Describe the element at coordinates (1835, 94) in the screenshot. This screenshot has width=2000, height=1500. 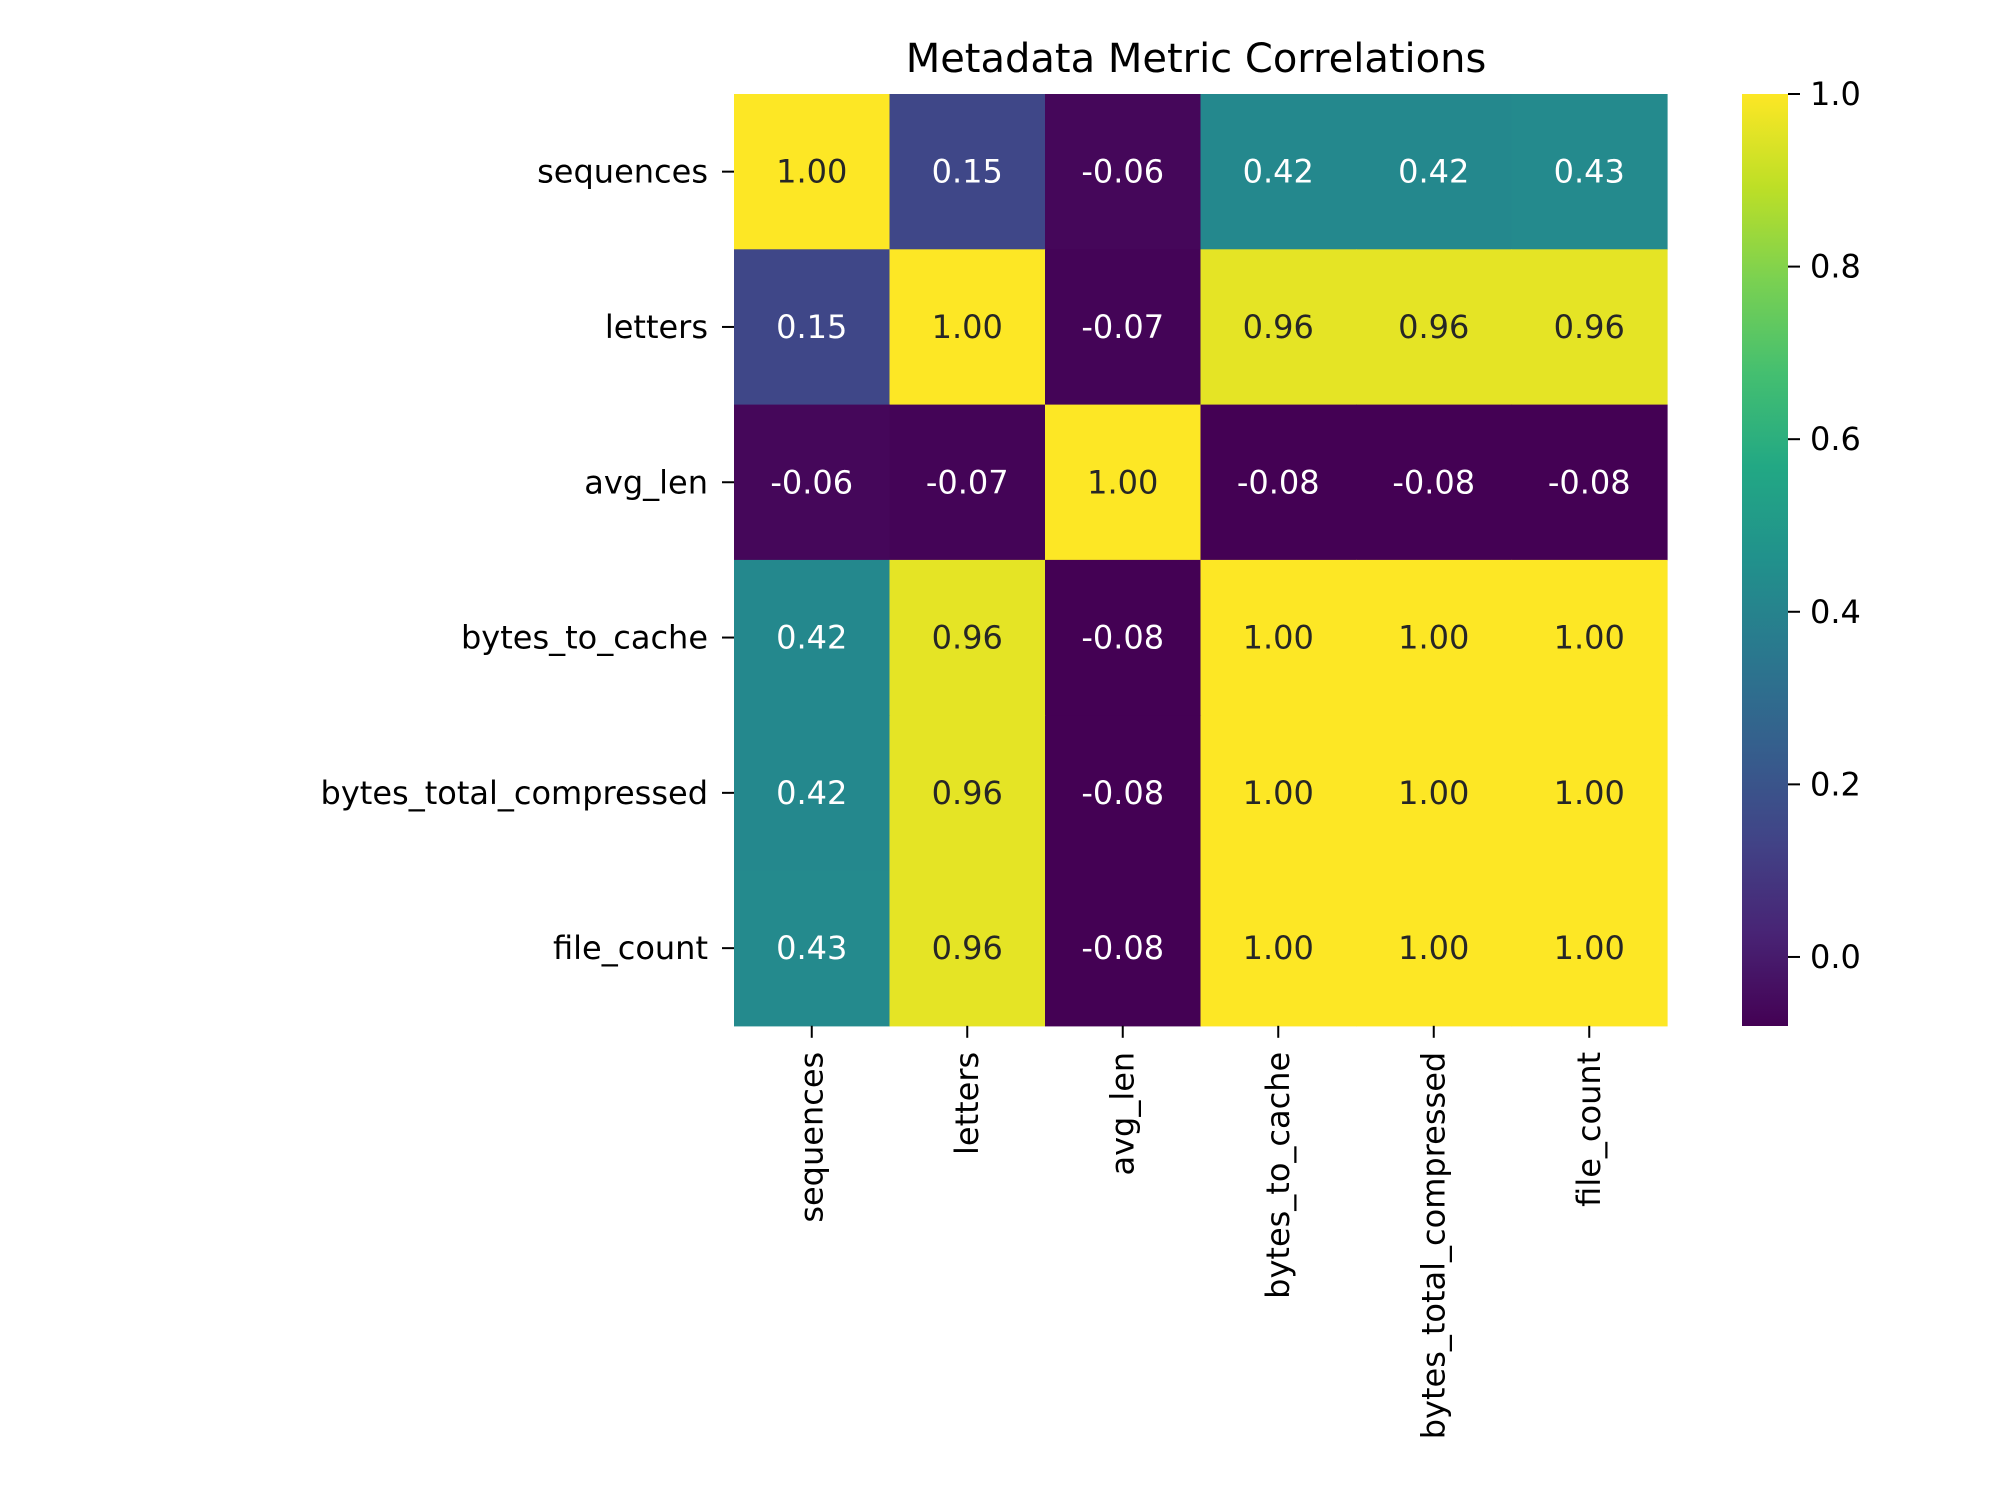
I see `colorbar-tick-label: 1.0` at that location.